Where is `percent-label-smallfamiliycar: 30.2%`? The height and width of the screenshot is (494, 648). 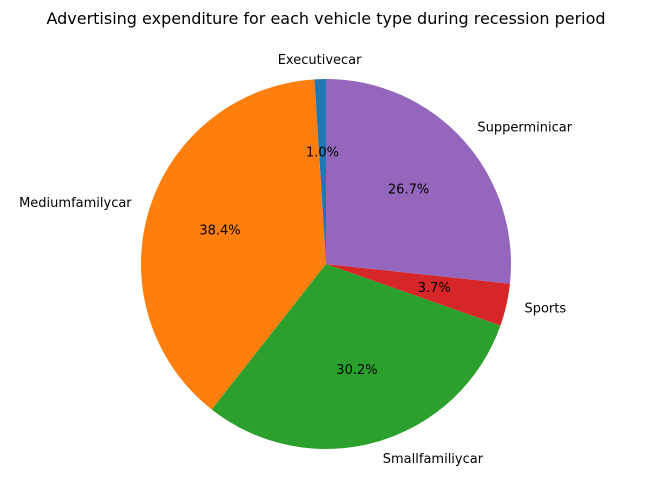 percent-label-smallfamiliycar: 30.2% is located at coordinates (356, 370).